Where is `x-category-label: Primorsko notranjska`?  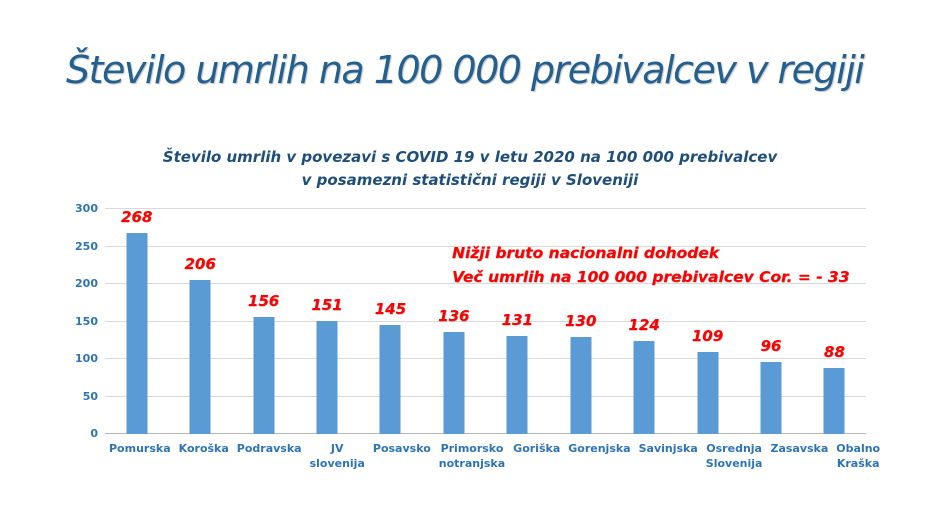
x-category-label: Primorsko notranjska is located at coordinates (472, 456).